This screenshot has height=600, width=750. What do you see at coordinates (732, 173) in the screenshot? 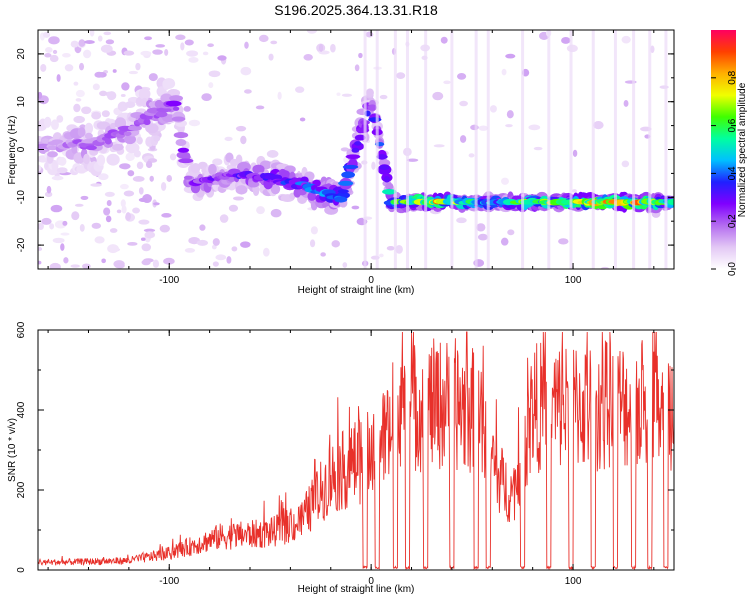
I see `colorbar-tick-label: 0.4` at bounding box center [732, 173].